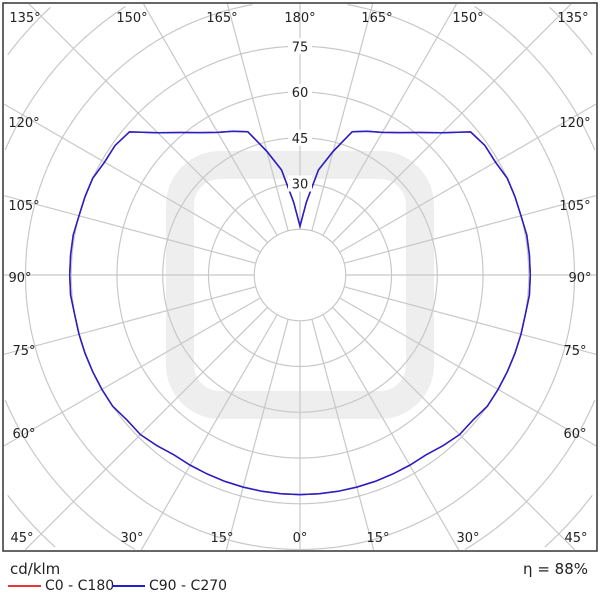 The image size is (600, 600). What do you see at coordinates (574, 434) in the screenshot?
I see `angle-label-right: 60°` at bounding box center [574, 434].